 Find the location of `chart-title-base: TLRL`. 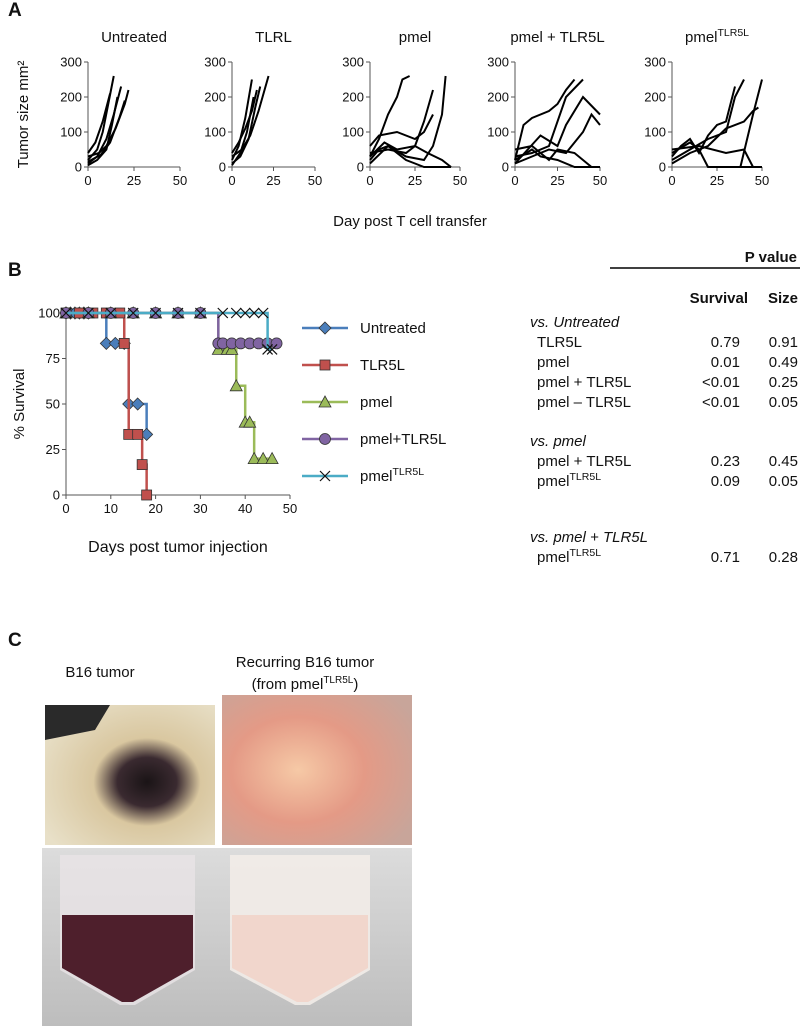

chart-title-base: TLRL is located at coordinates (273, 37).